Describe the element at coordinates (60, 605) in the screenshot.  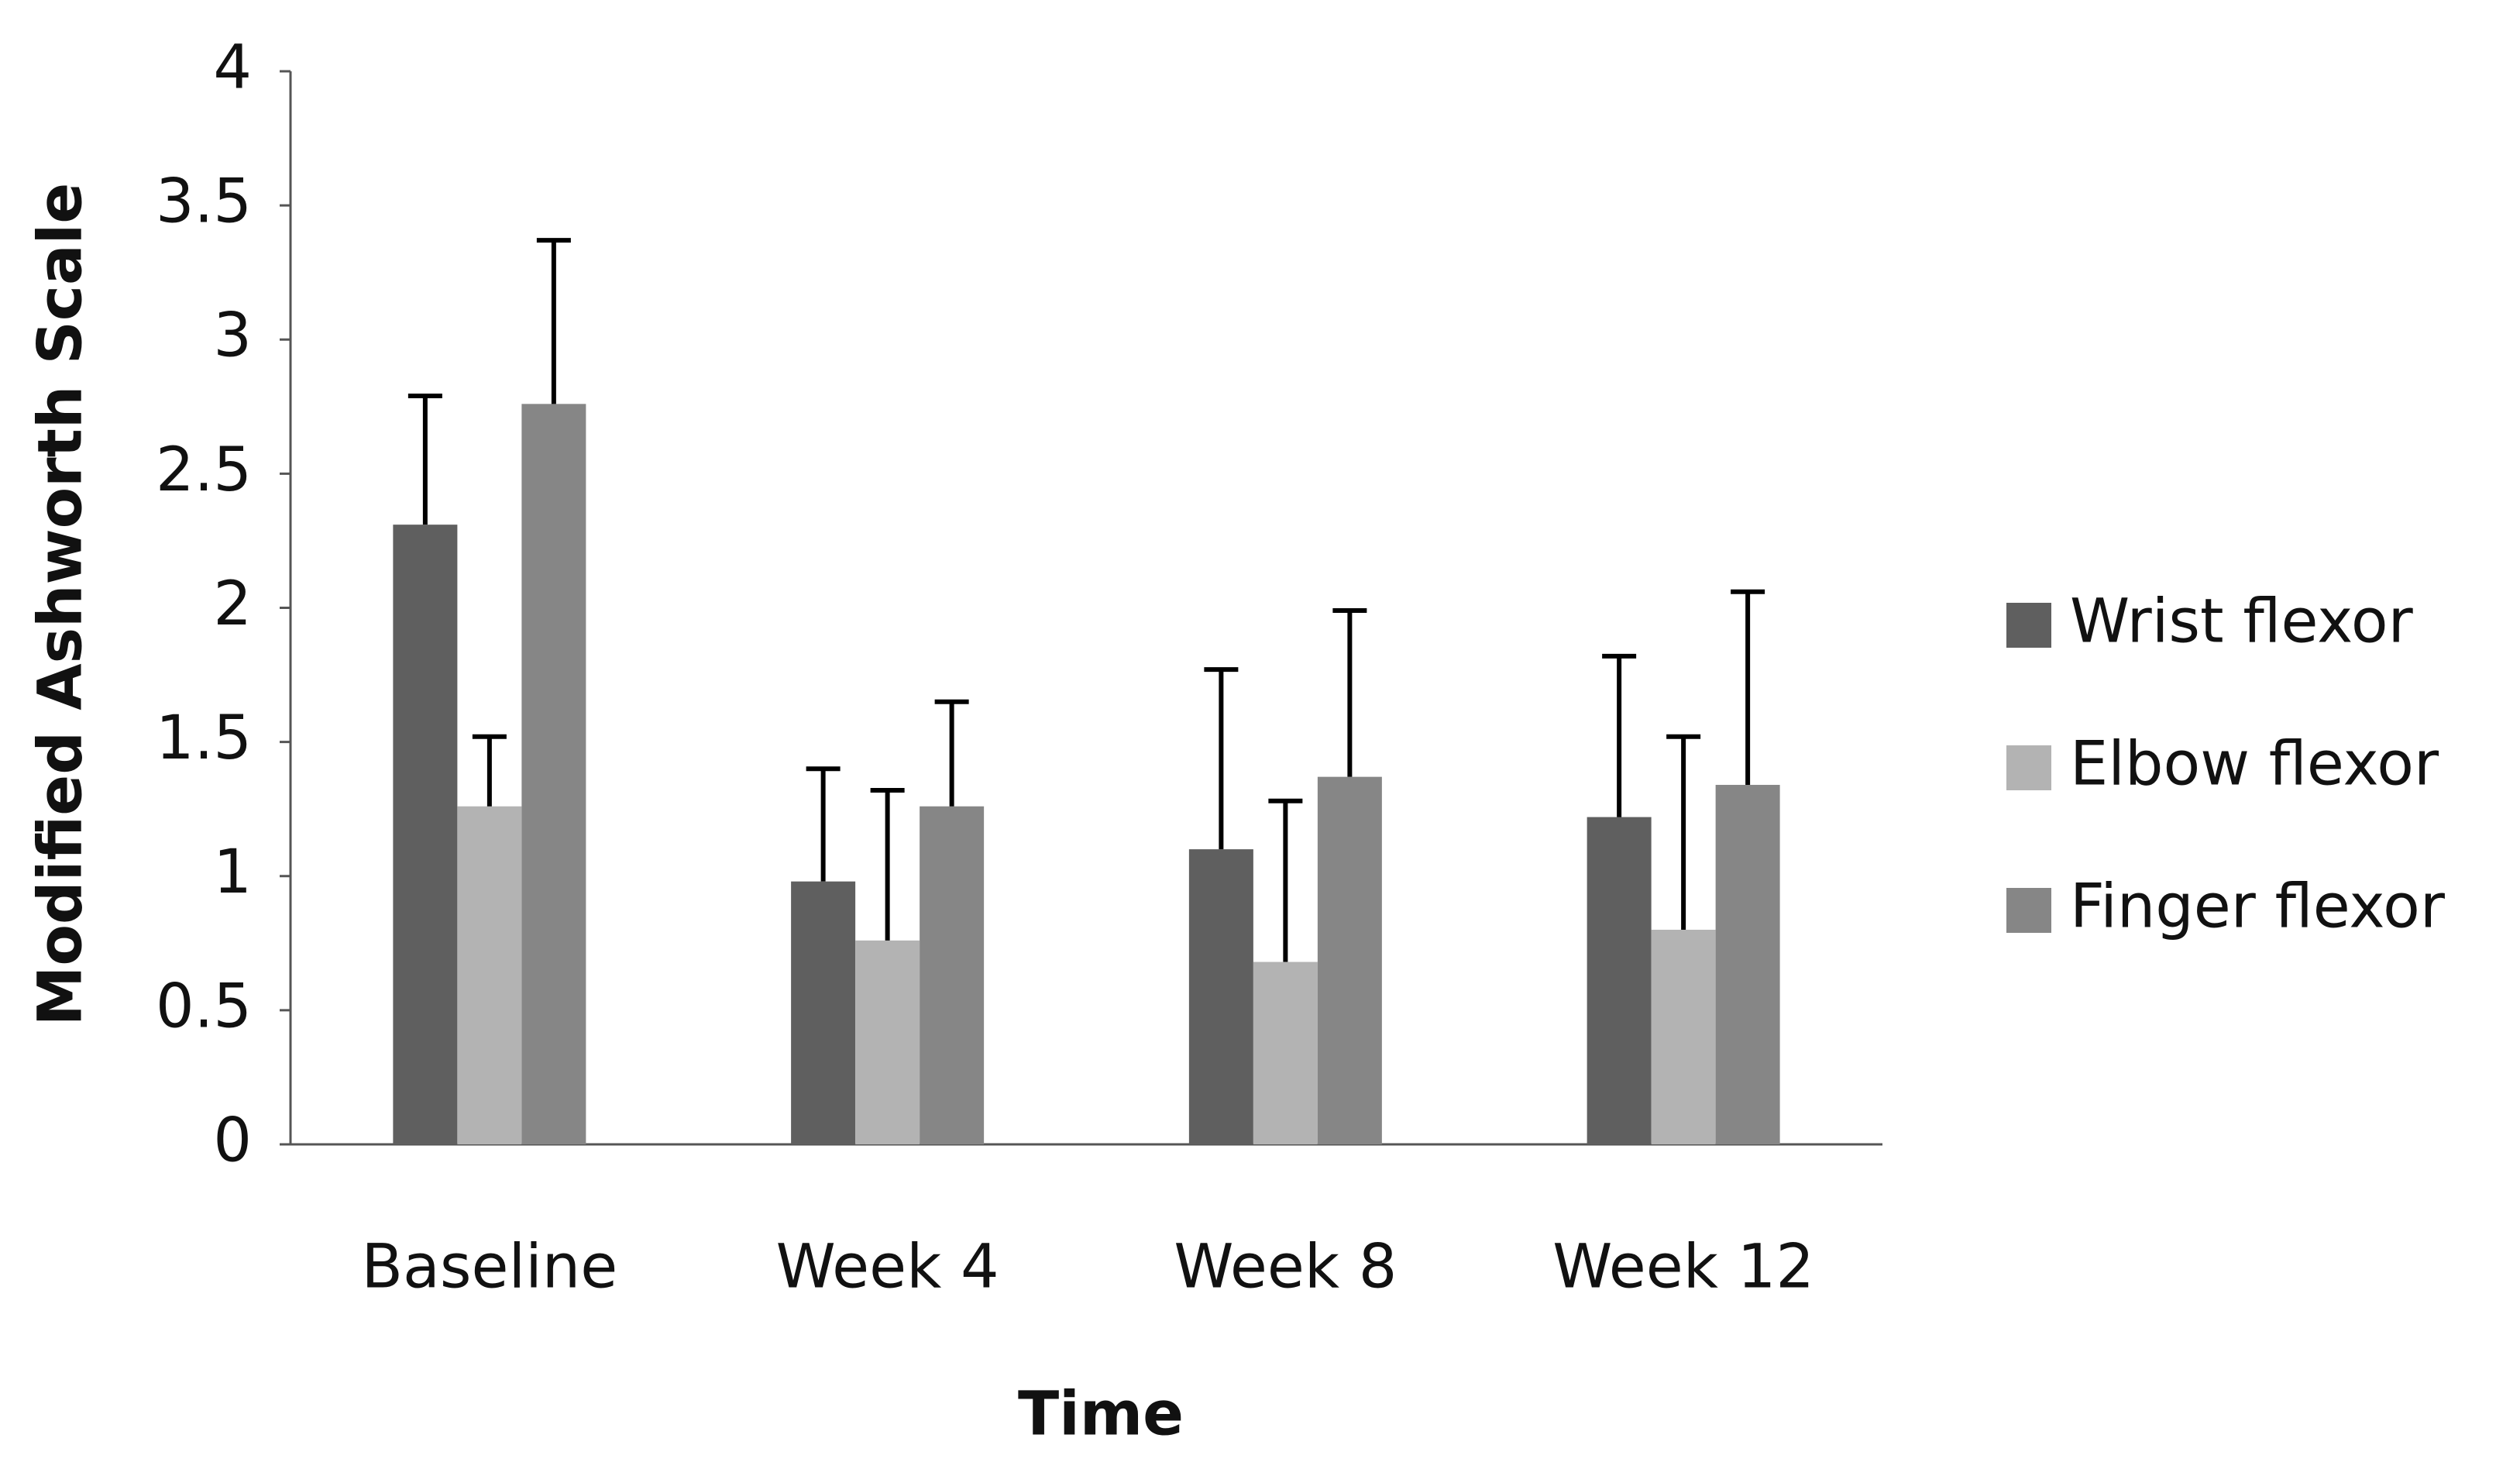
I see `y-axis-label: Modified Ashworth Scale` at that location.